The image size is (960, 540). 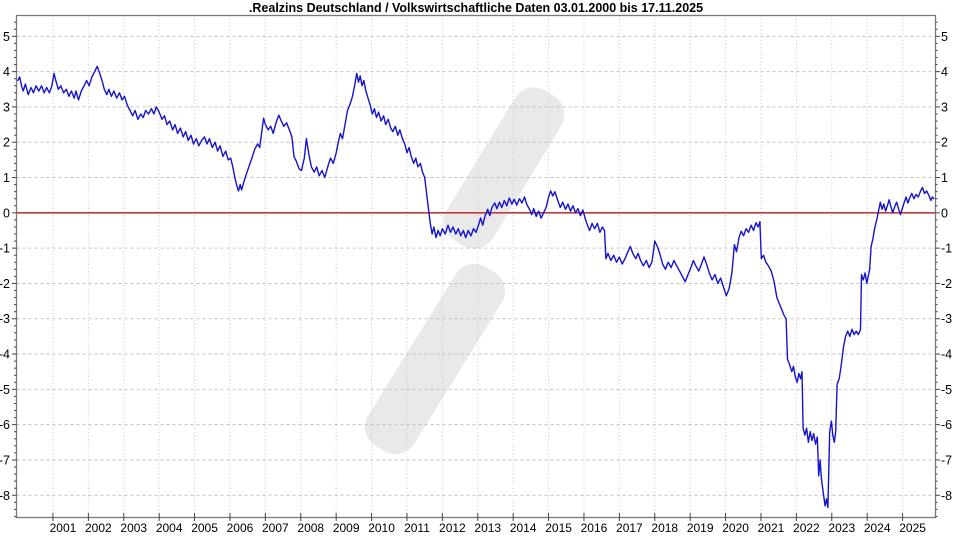 I want to click on y-axis-label-right: -3, so click(x=946, y=319).